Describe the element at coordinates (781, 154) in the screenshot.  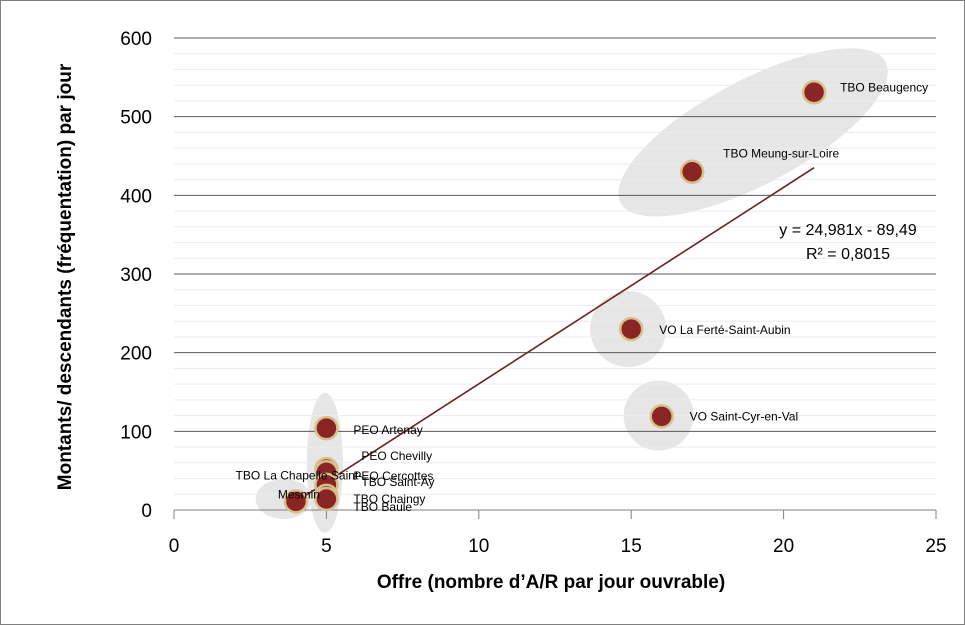
I see `point-label: TBO Meung-sur-Loire` at that location.